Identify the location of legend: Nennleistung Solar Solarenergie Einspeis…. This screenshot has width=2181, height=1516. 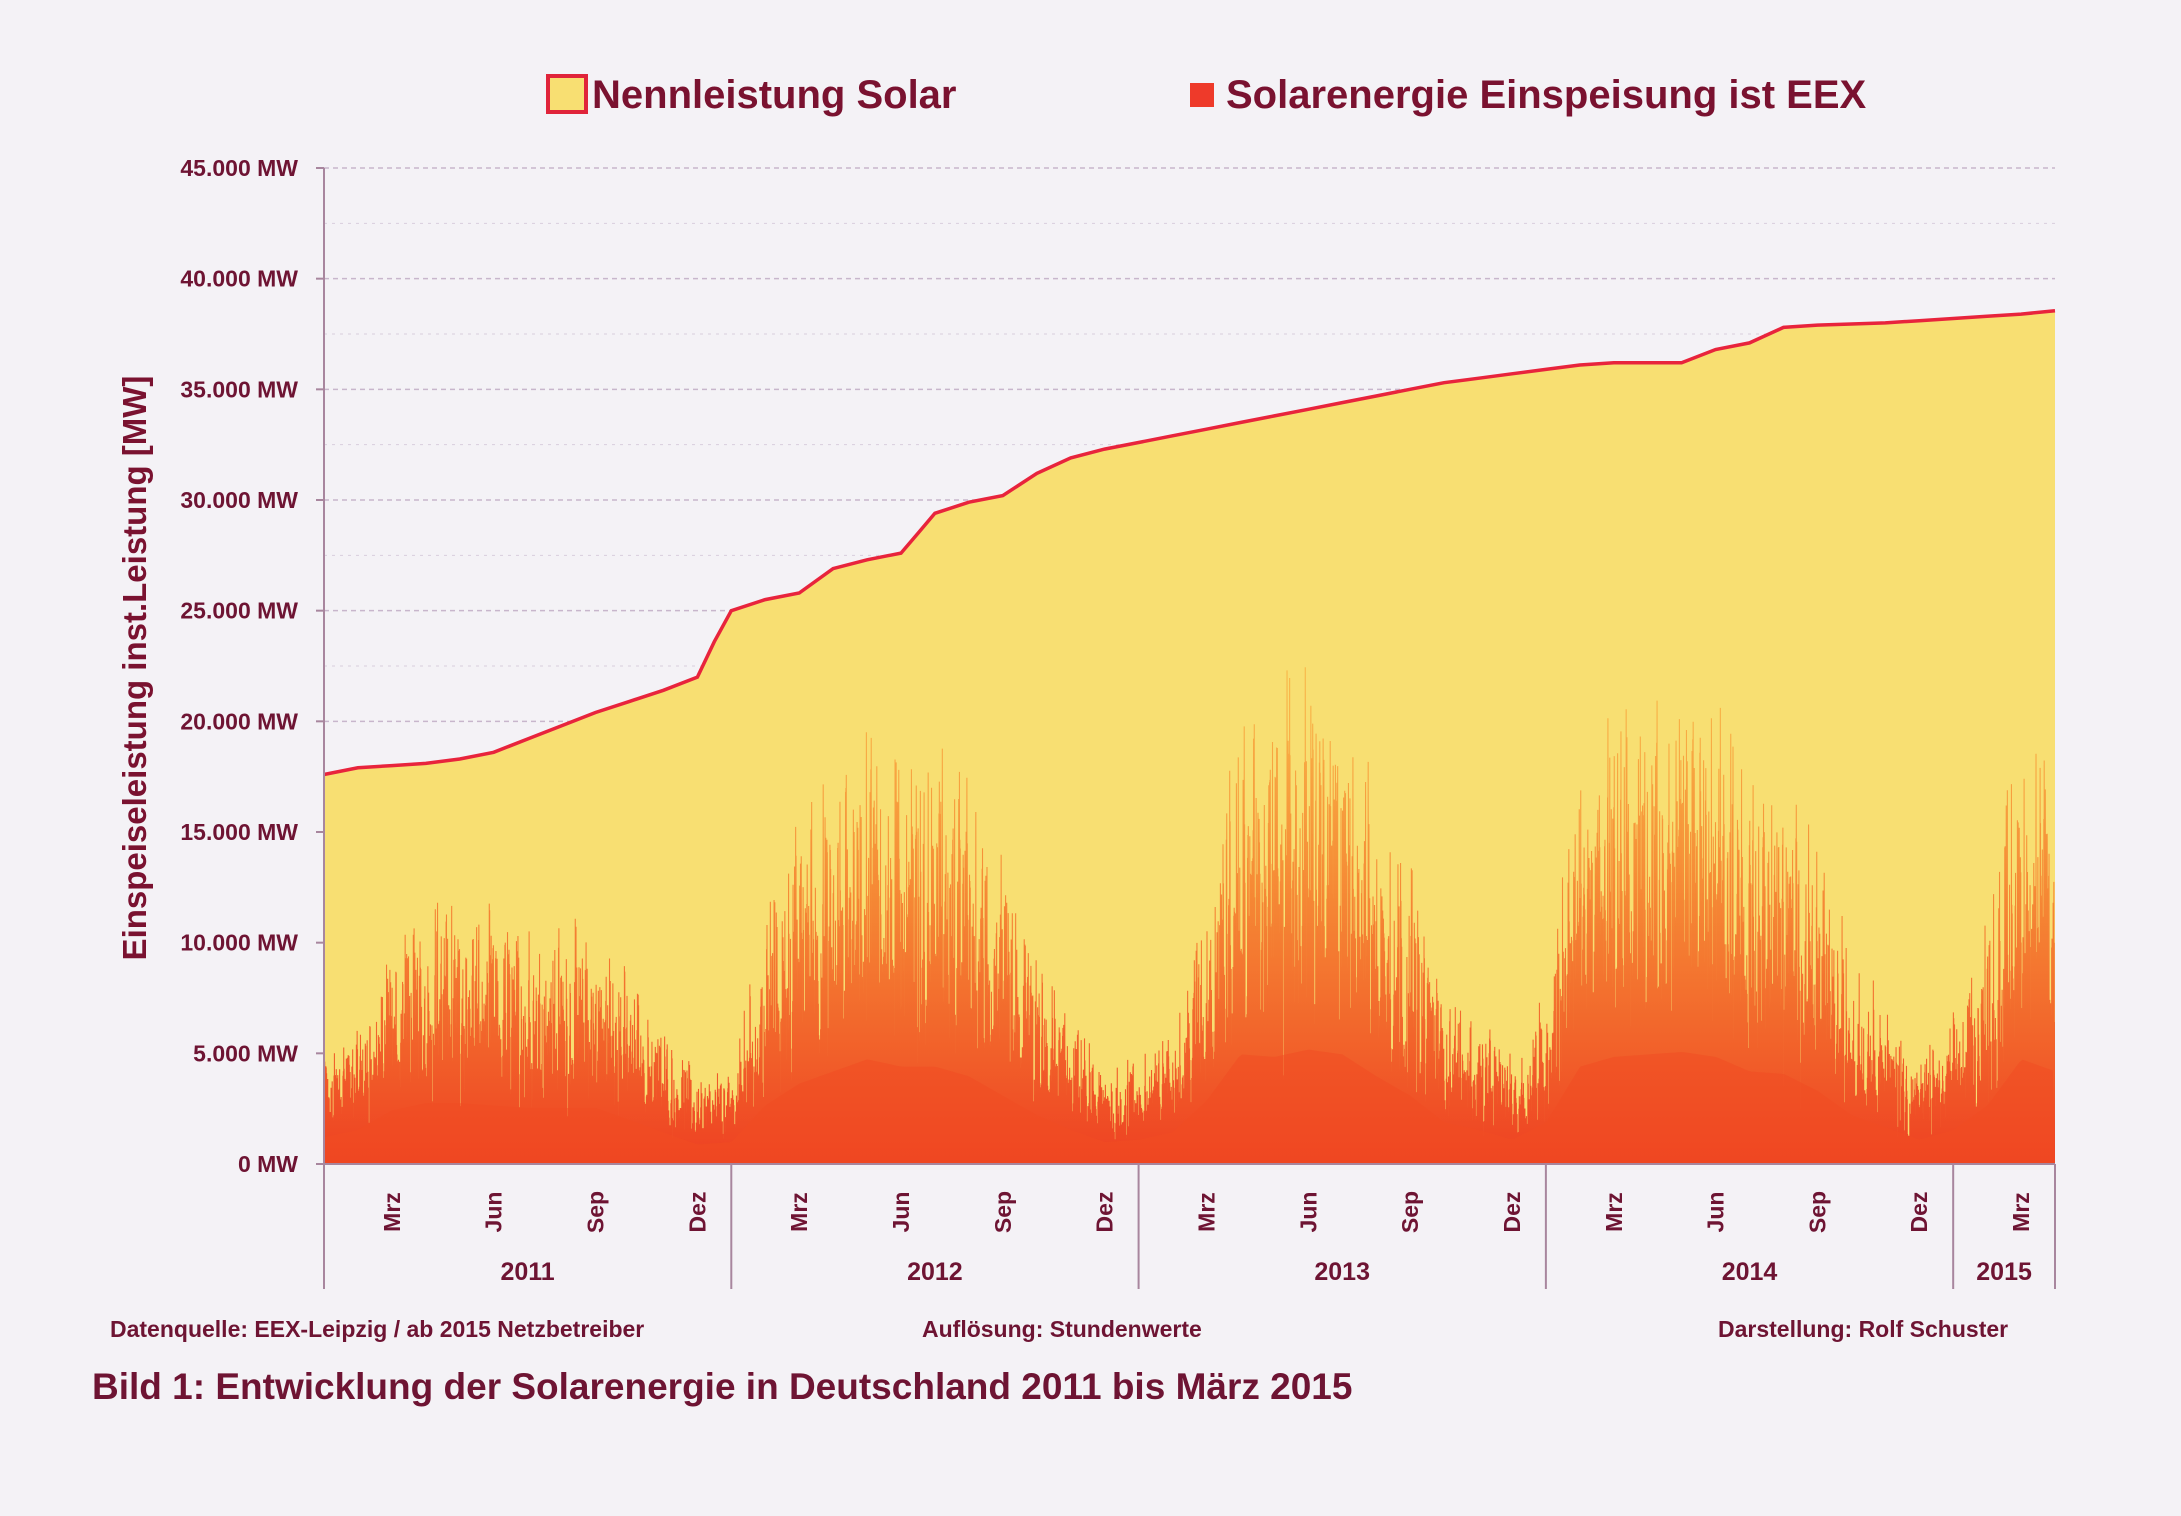
(1206, 95).